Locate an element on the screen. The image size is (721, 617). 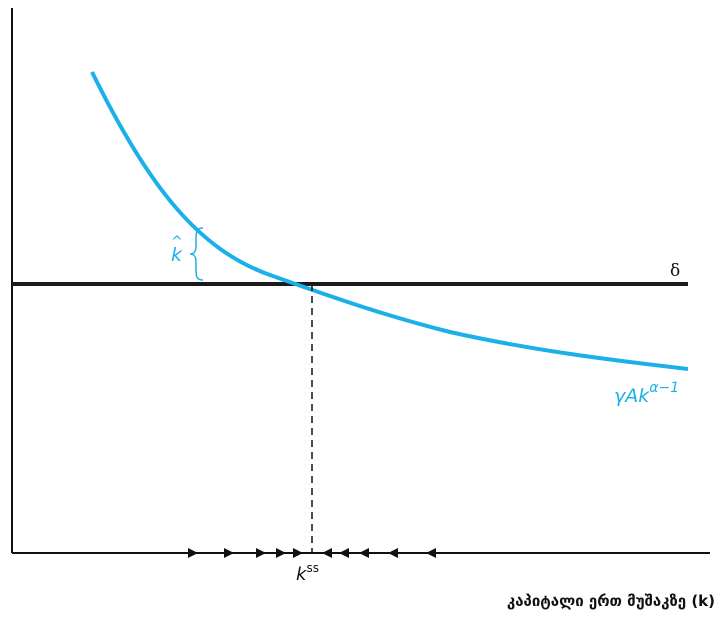
curve-label-main: γAk is located at coordinates (632, 396).